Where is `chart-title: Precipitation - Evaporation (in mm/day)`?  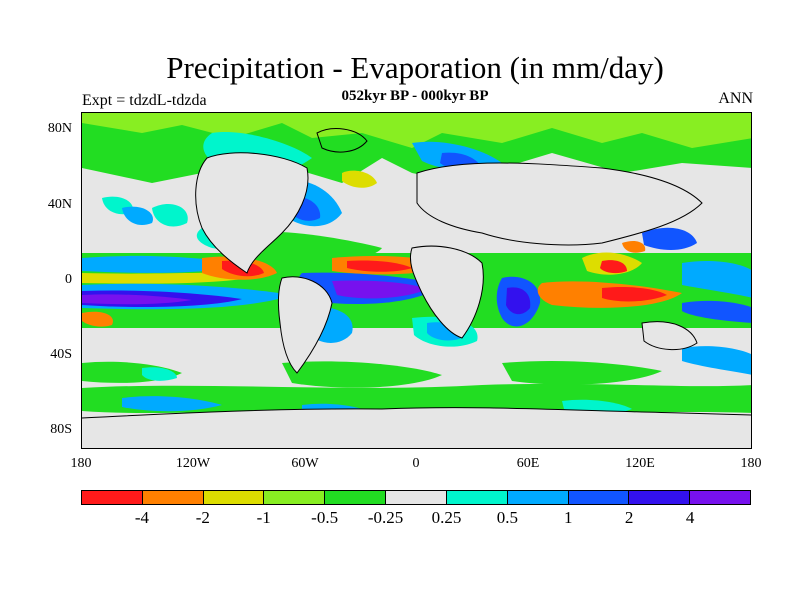
chart-title: Precipitation - Evaporation (in mm/day) is located at coordinates (415, 67).